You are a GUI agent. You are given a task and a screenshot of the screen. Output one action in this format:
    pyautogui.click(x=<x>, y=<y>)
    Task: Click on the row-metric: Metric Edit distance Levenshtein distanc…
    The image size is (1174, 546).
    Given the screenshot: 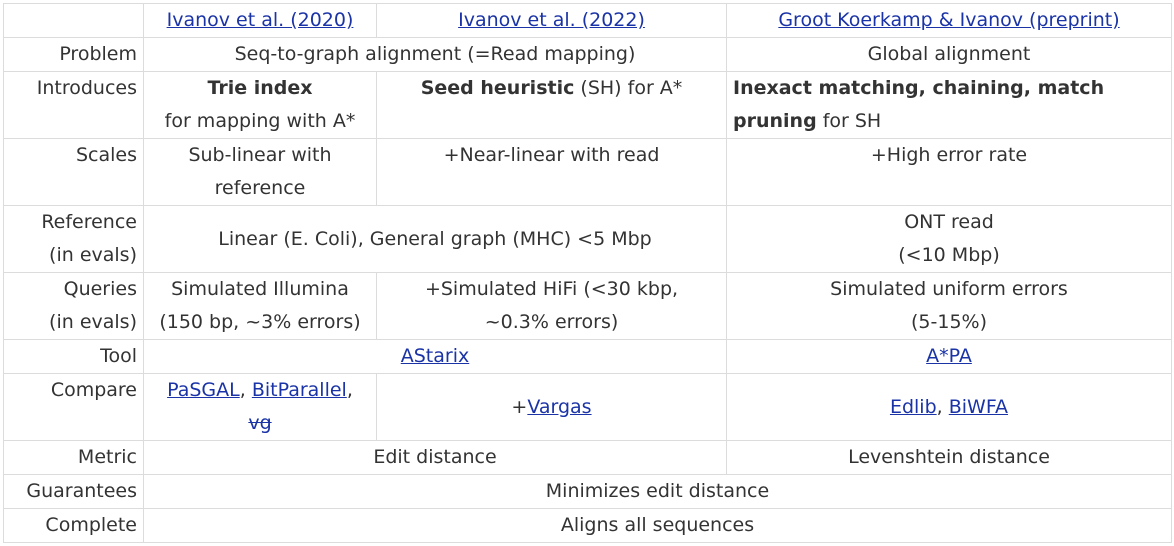 What is the action you would take?
    pyautogui.click(x=587, y=457)
    